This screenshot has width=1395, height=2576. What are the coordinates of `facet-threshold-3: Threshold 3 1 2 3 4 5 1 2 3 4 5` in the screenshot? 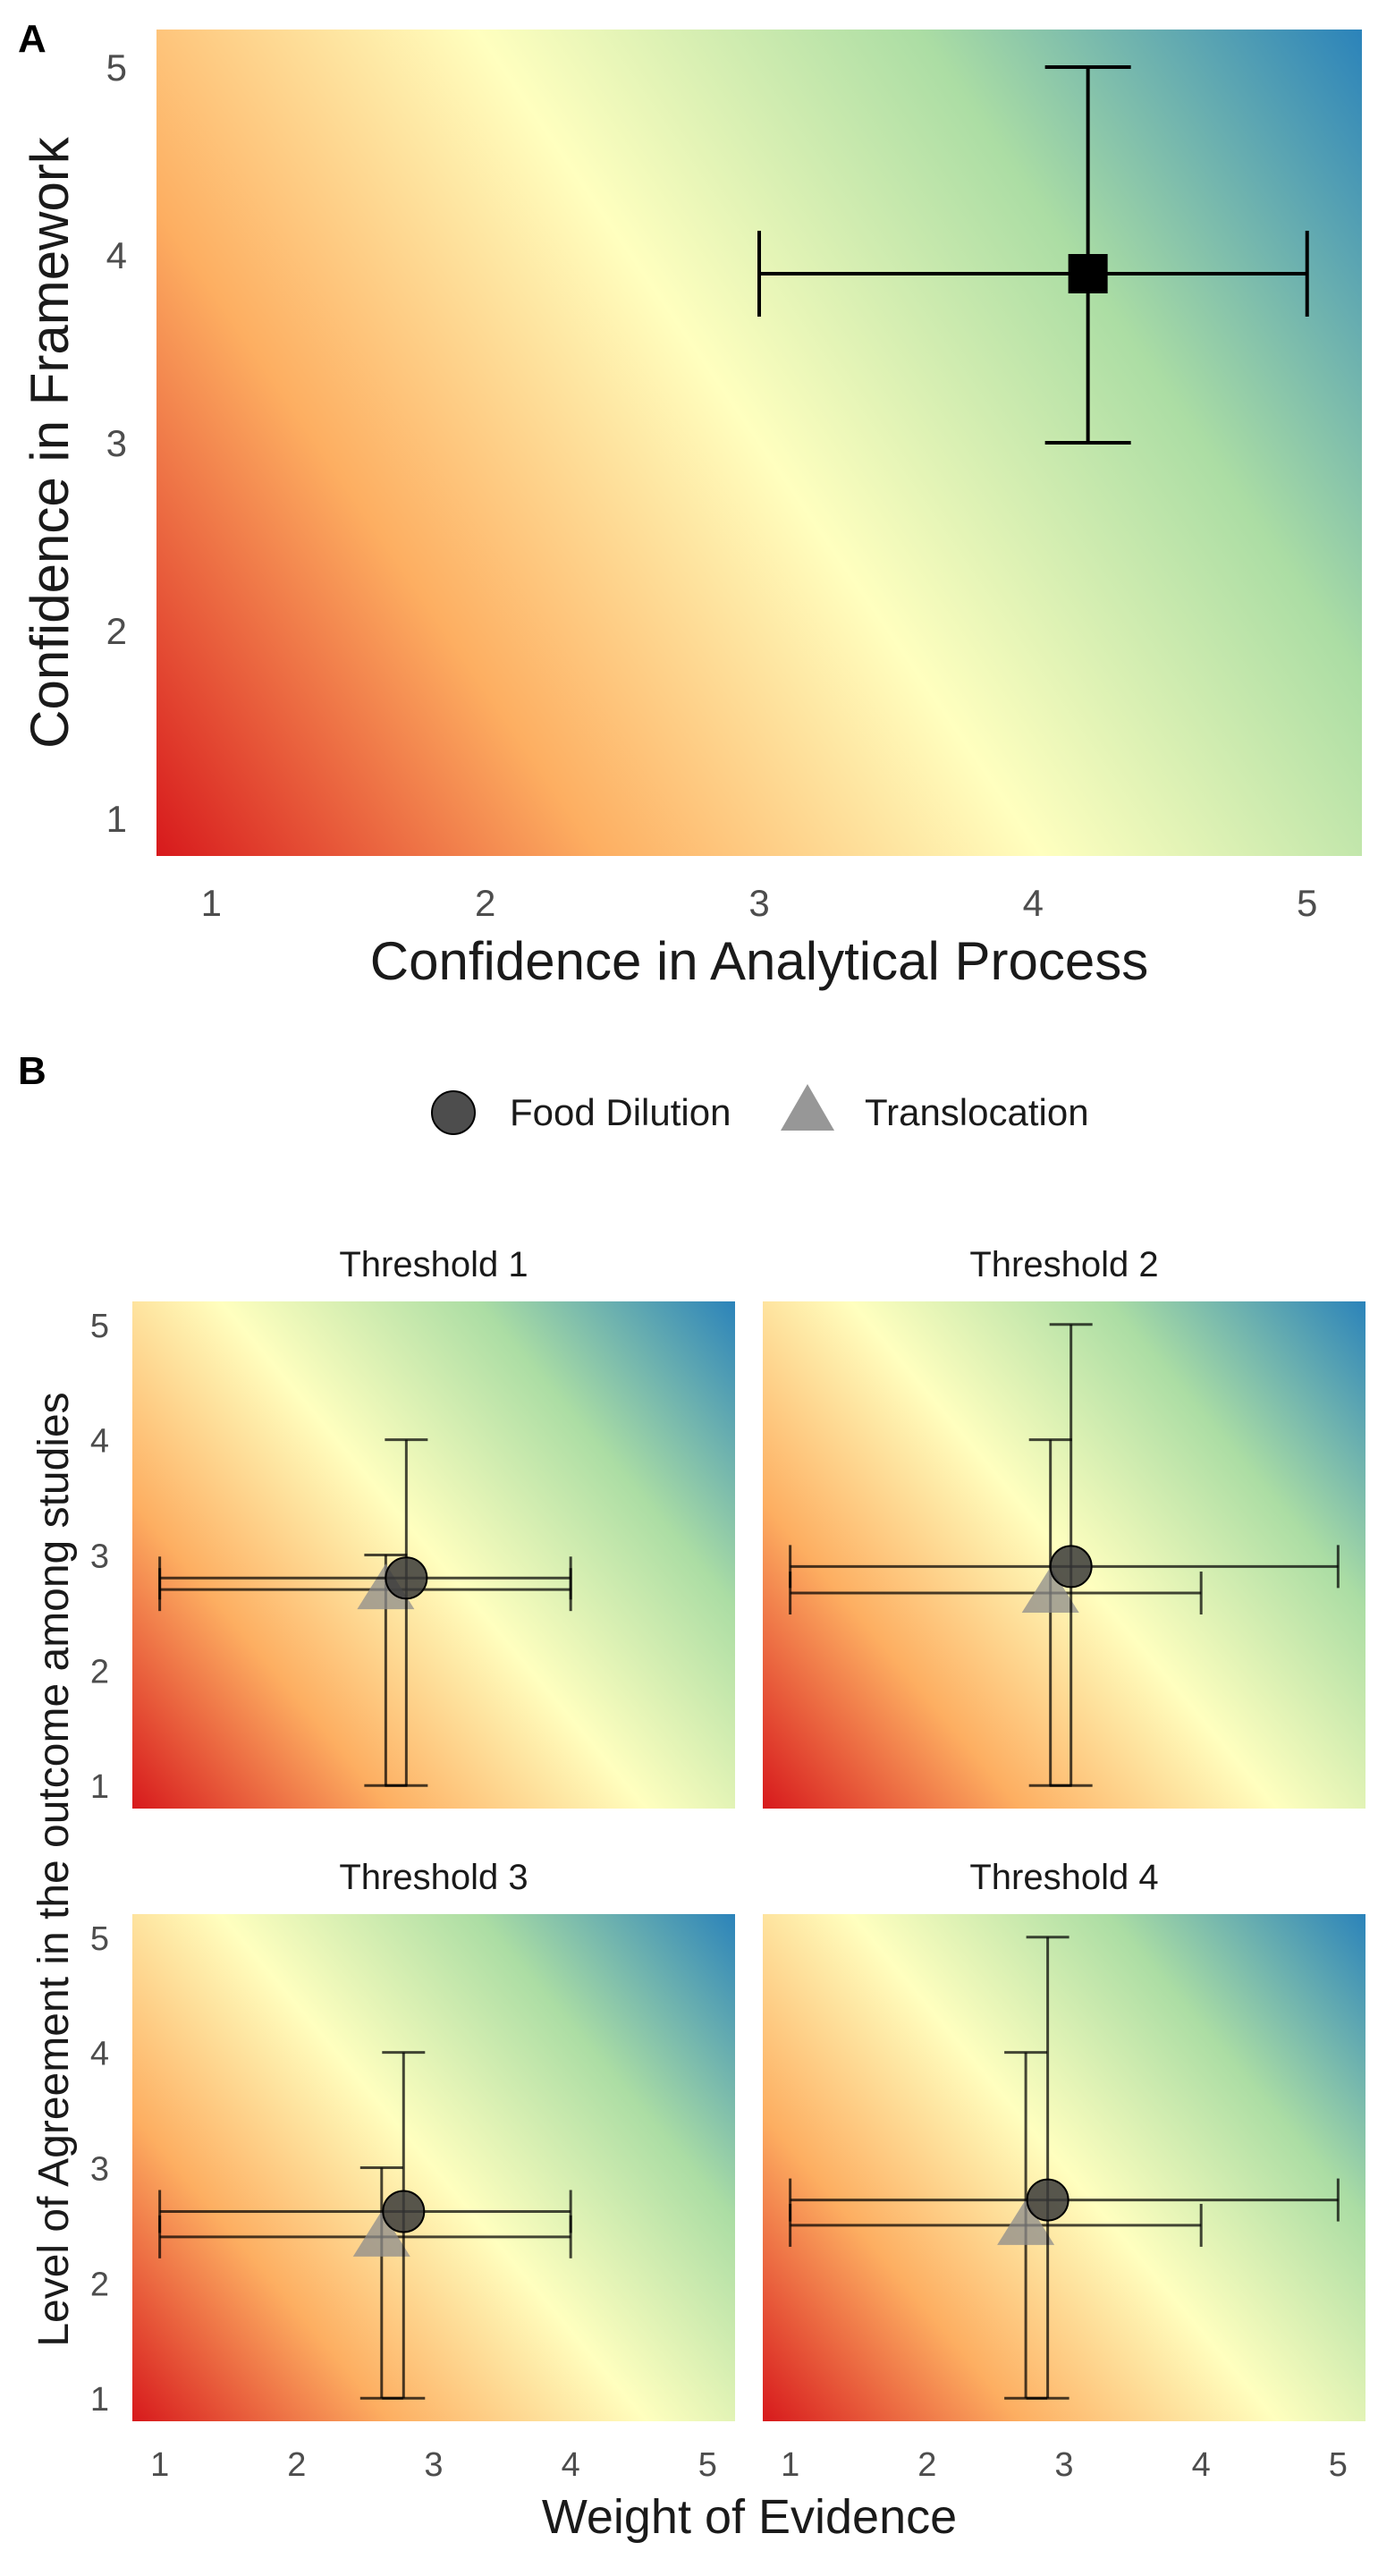 It's located at (412, 2171).